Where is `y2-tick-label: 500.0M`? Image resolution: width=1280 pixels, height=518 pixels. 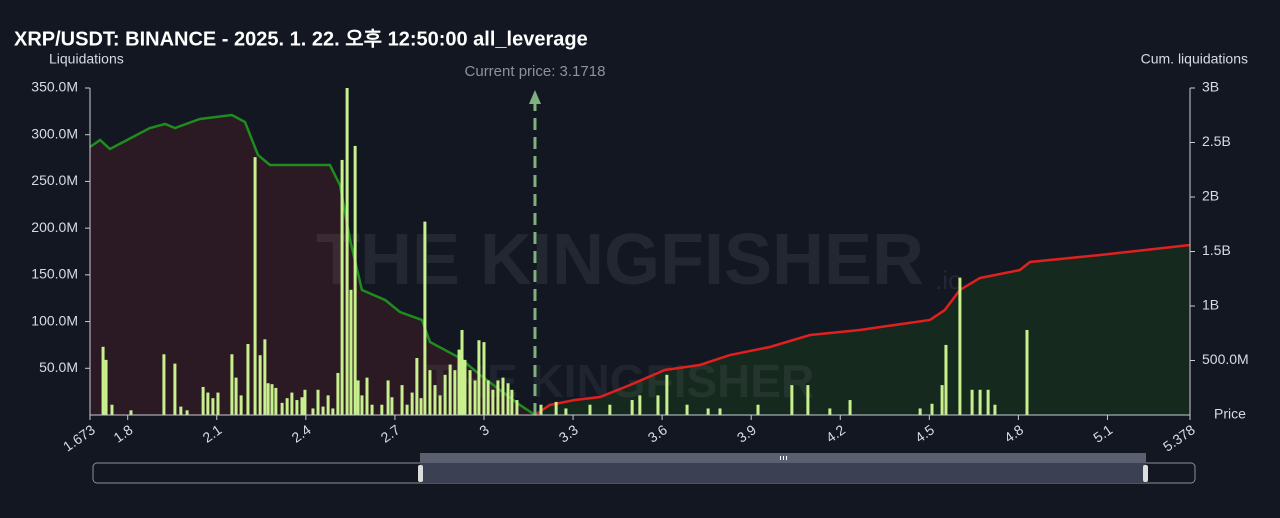
y2-tick-label: 500.0M is located at coordinates (1225, 359).